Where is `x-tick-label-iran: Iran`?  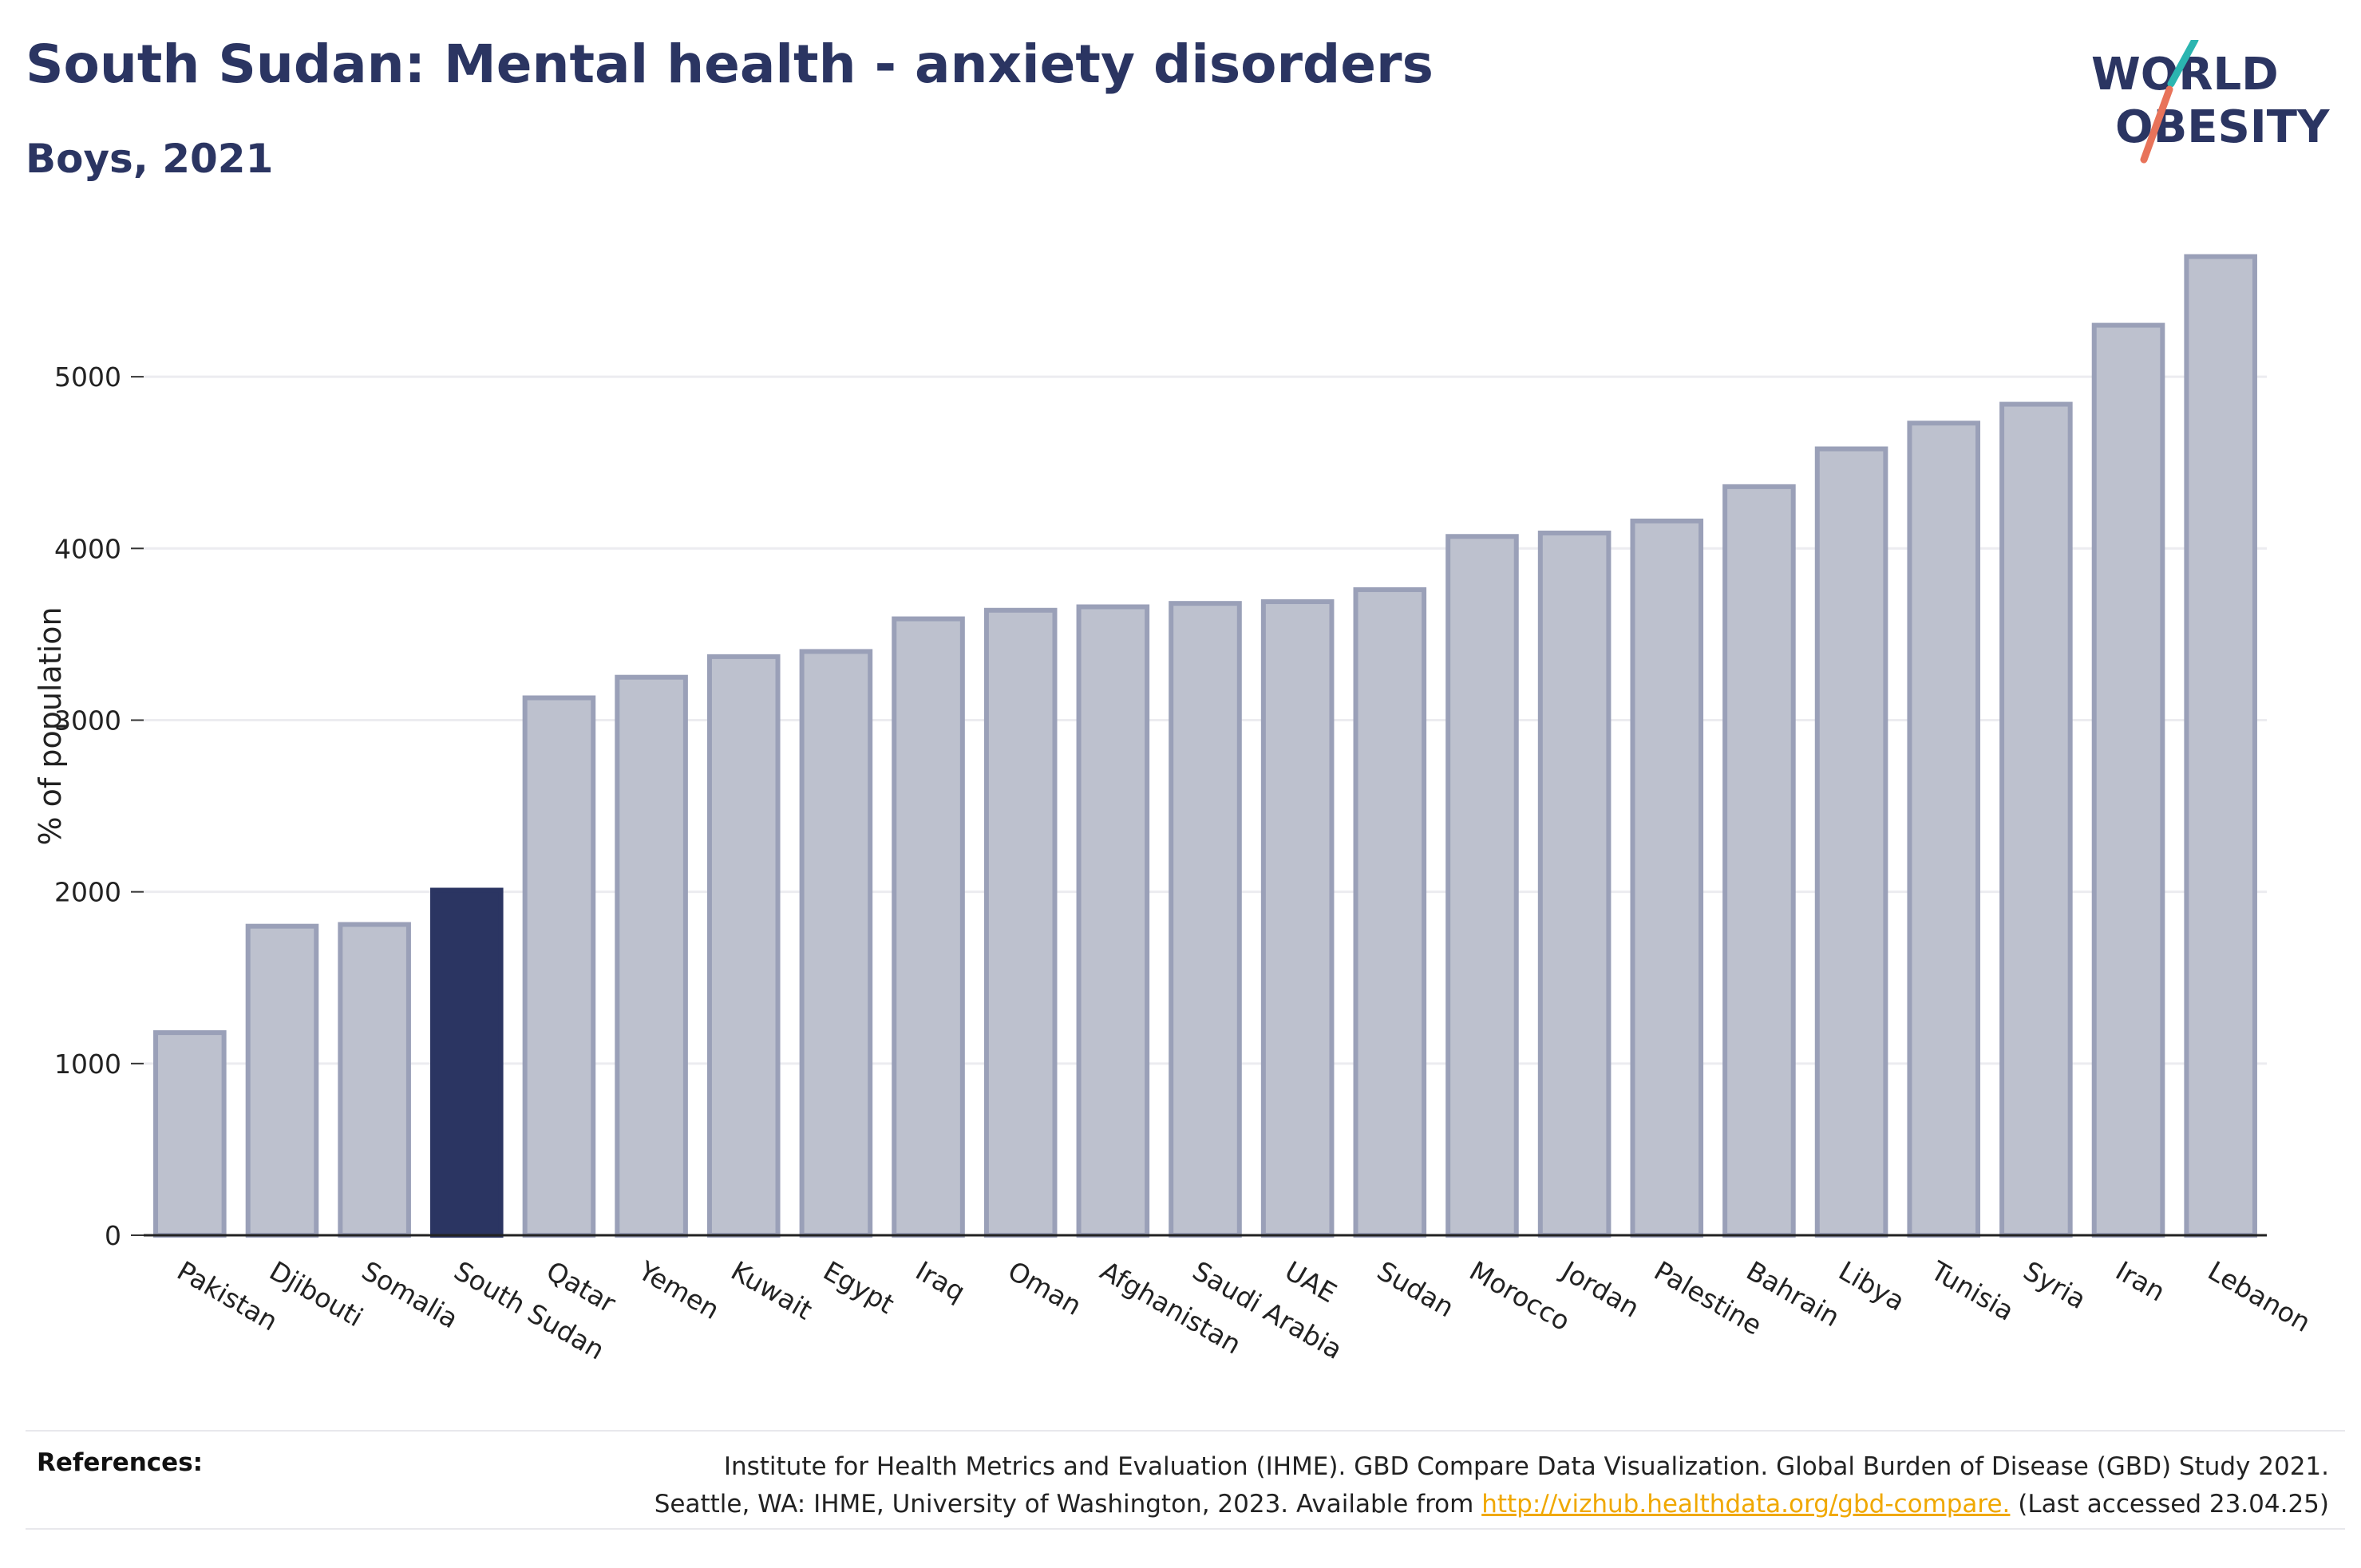 x-tick-label-iran: Iran is located at coordinates (2140, 1281).